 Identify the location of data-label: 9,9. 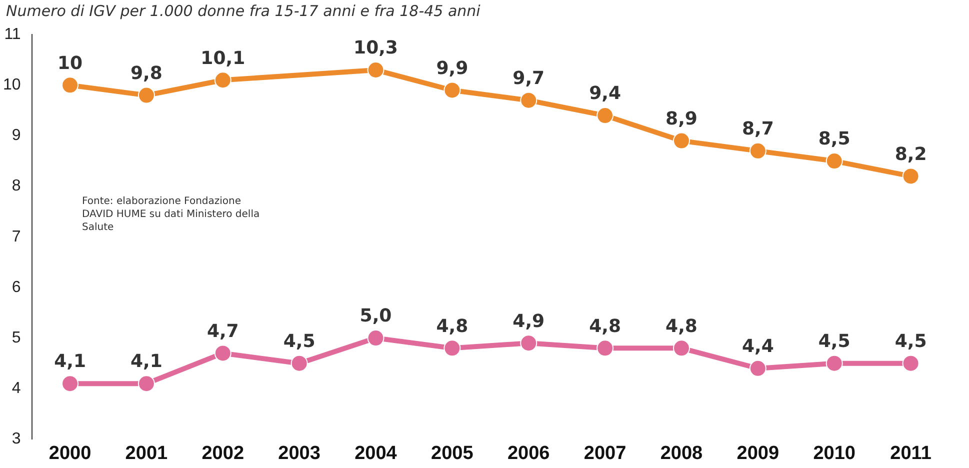
(452, 68).